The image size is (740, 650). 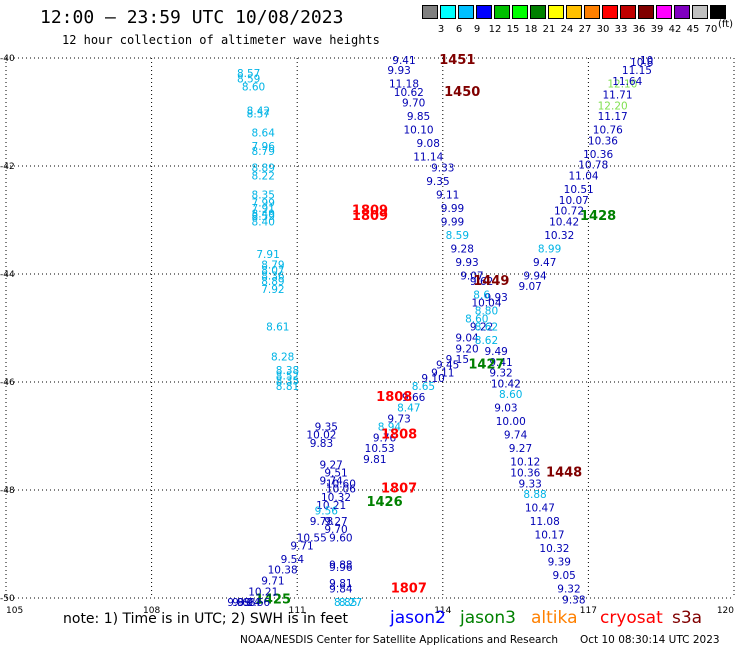 What do you see at coordinates (263, 592) in the screenshot?
I see `wave-height-value: 10.21` at bounding box center [263, 592].